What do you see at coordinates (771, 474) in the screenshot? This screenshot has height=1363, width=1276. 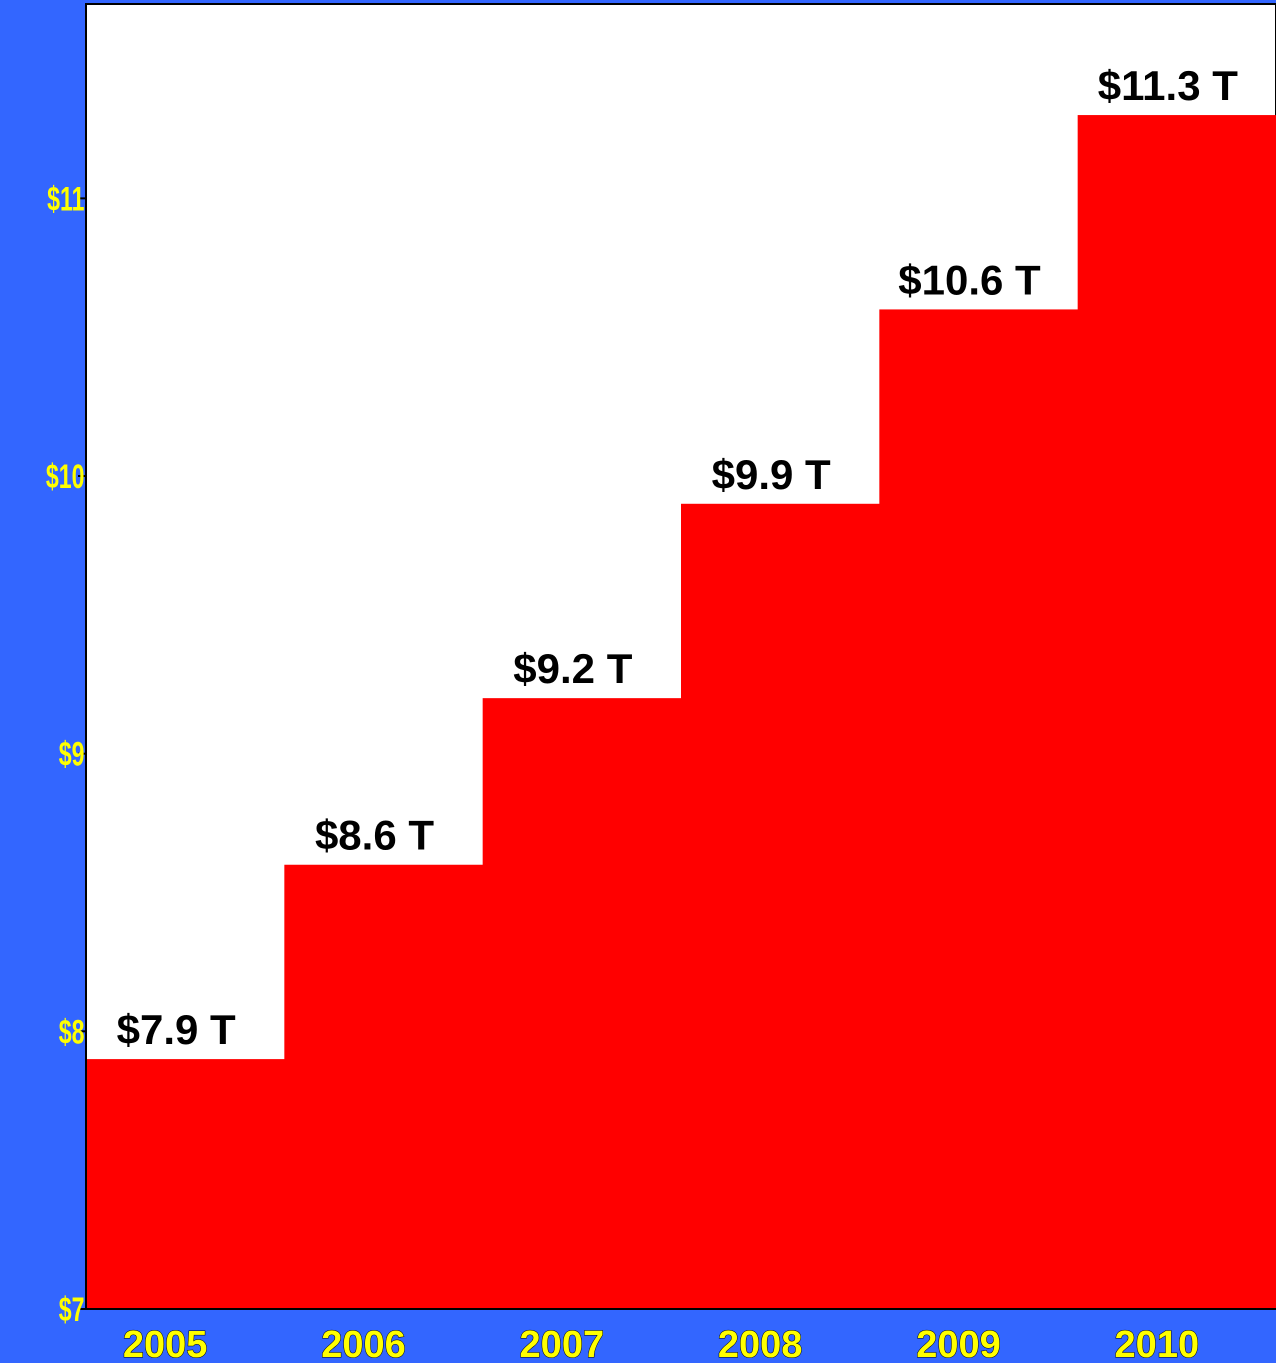 I see `data-label-2008: $9.9 T` at bounding box center [771, 474].